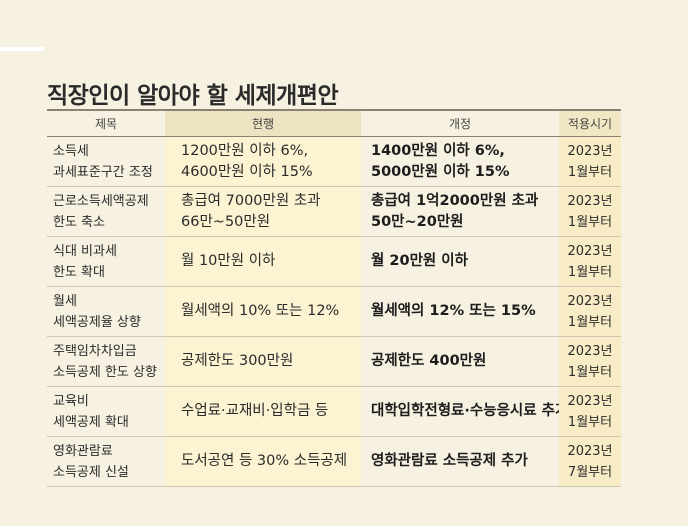 The width and height of the screenshot is (688, 526). Describe the element at coordinates (95, 351) in the screenshot. I see `subject-cell-text: 주택임차차입금` at that location.